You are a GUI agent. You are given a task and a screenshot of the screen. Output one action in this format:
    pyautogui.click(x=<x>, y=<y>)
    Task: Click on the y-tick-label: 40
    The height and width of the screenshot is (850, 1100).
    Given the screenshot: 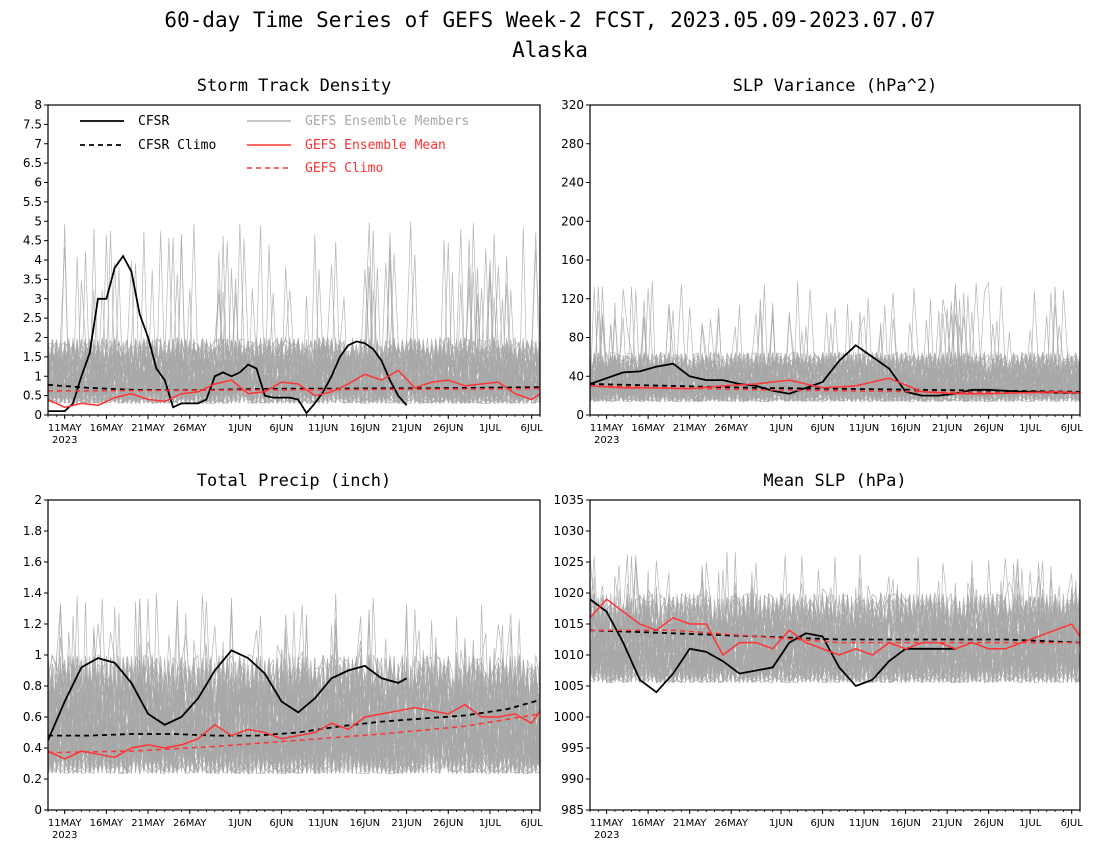 What is the action you would take?
    pyautogui.click(x=576, y=376)
    